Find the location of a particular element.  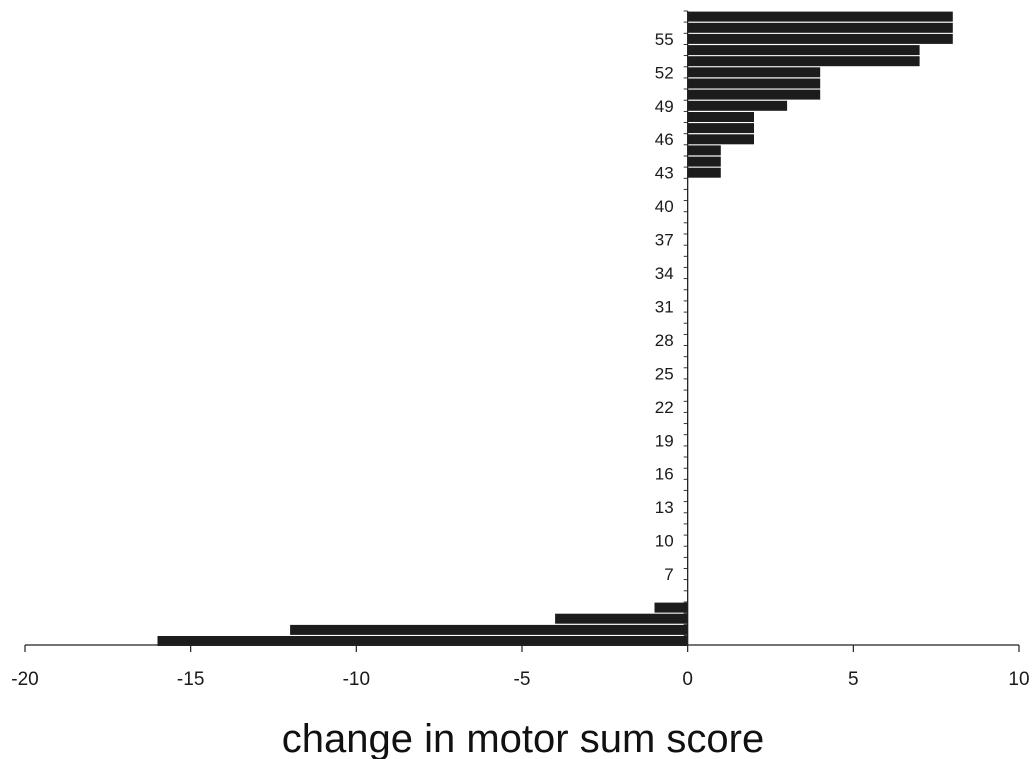

y-tick-label: 40 is located at coordinates (664, 206).